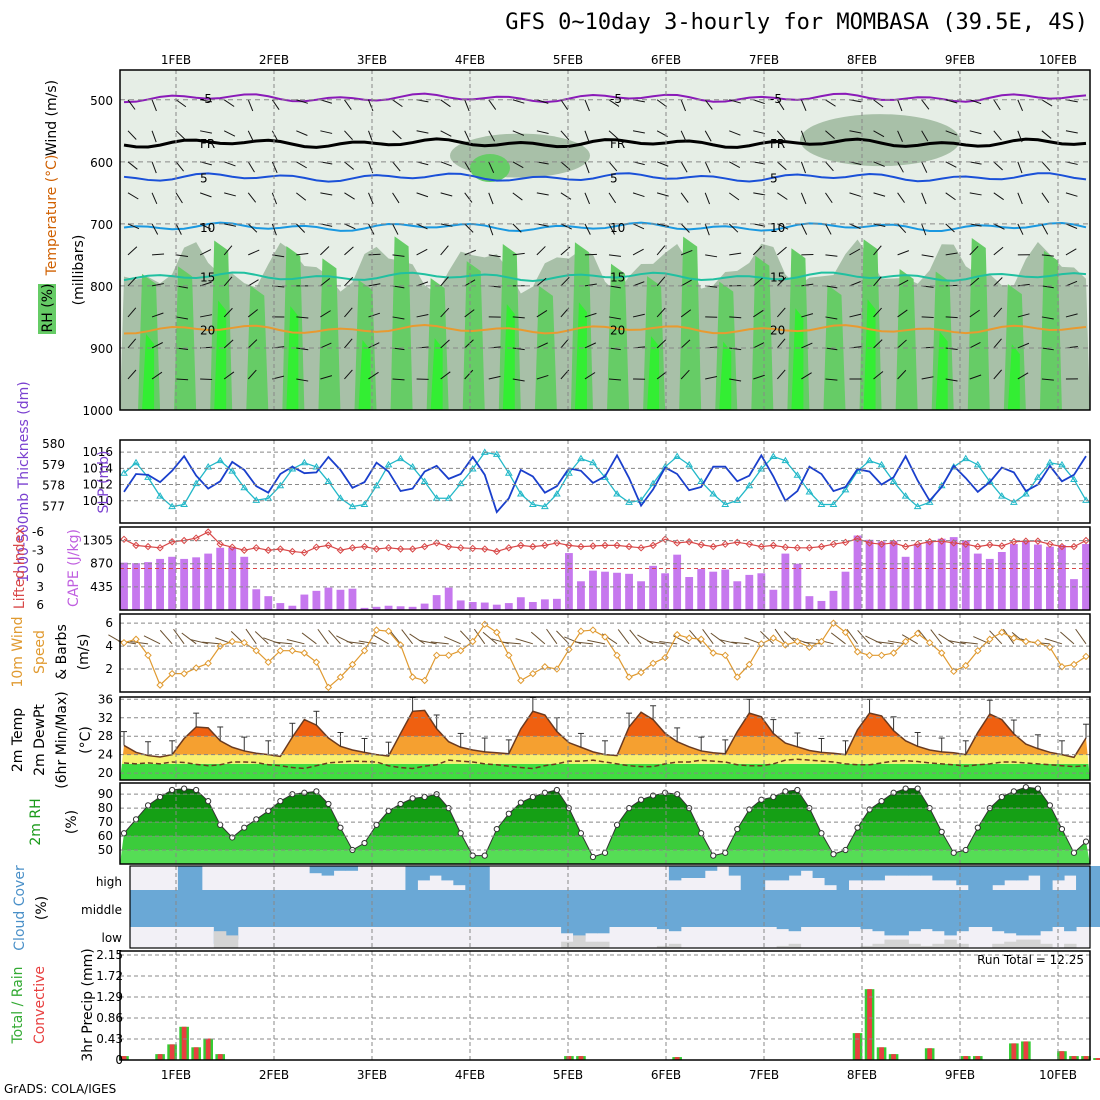 This screenshot has height=1100, width=1100. What do you see at coordinates (40, 652) in the screenshot?
I see `axis-label-speed: Speed` at bounding box center [40, 652].